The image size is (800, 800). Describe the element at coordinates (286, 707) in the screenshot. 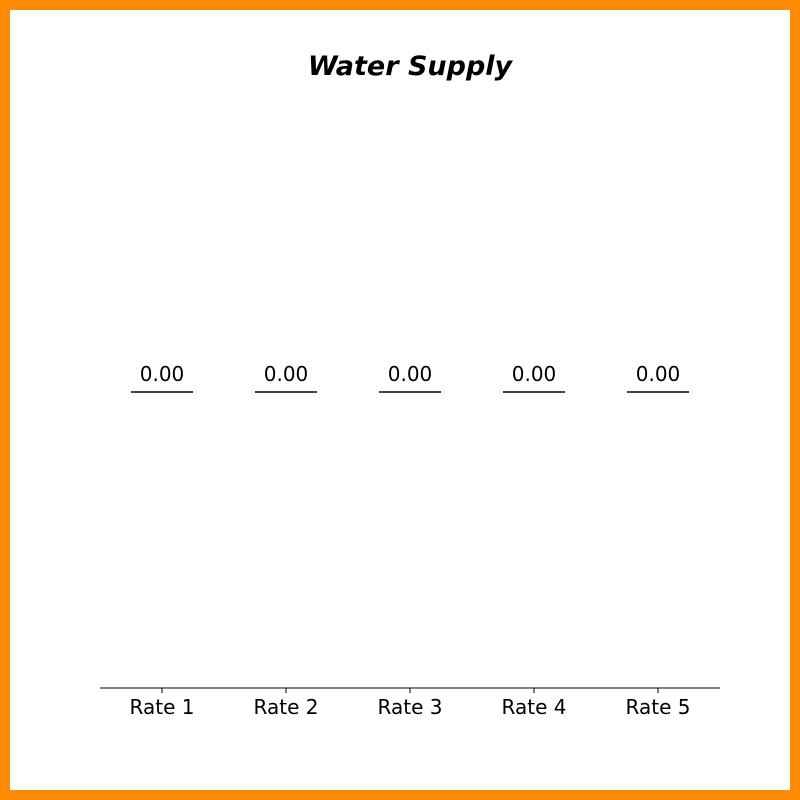

I see `x-tick-label: Rate 2` at that location.